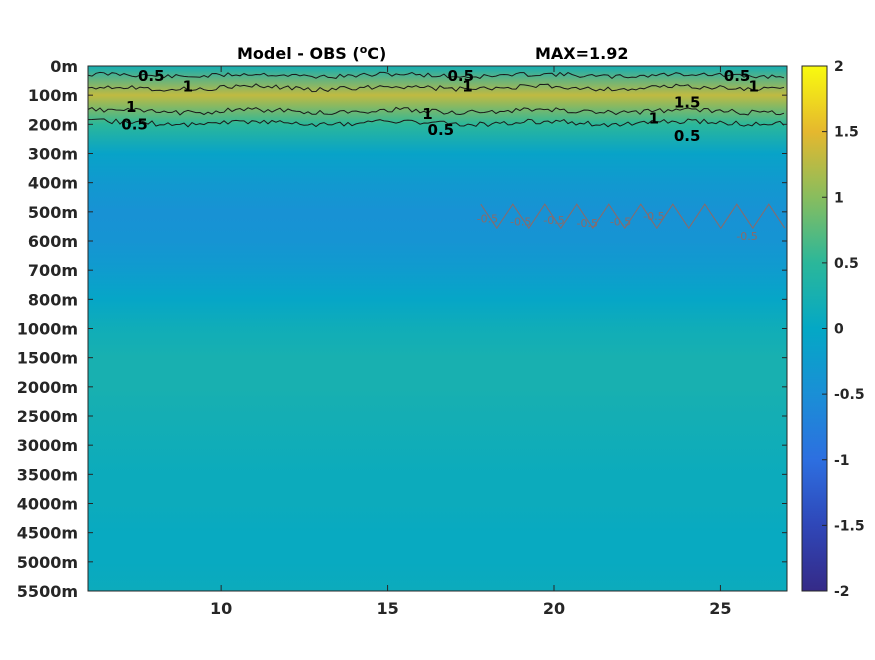  I want to click on max-label: MAX=1.92, so click(582, 53).